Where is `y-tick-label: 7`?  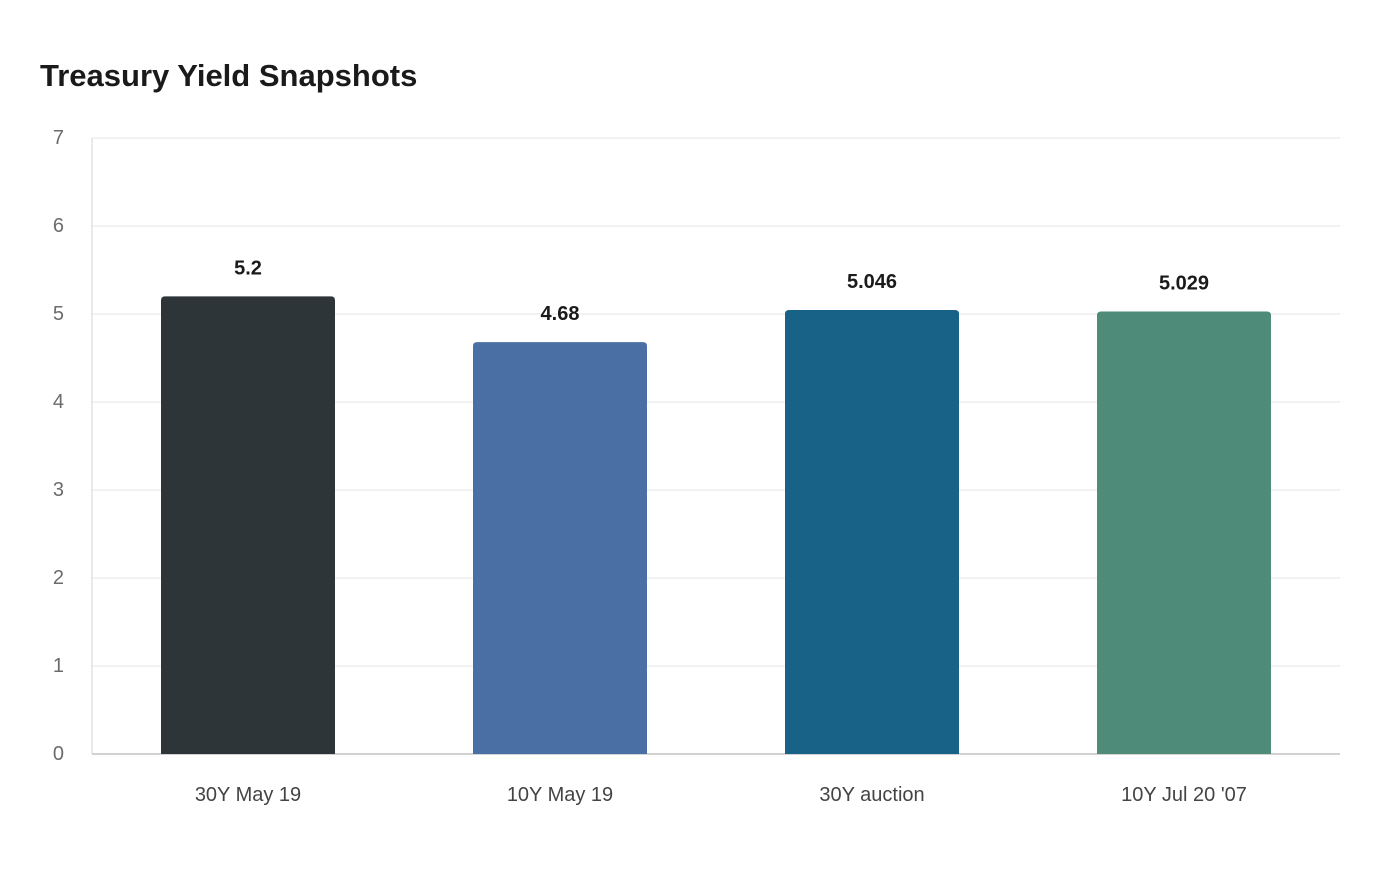
y-tick-label: 7 is located at coordinates (58, 138).